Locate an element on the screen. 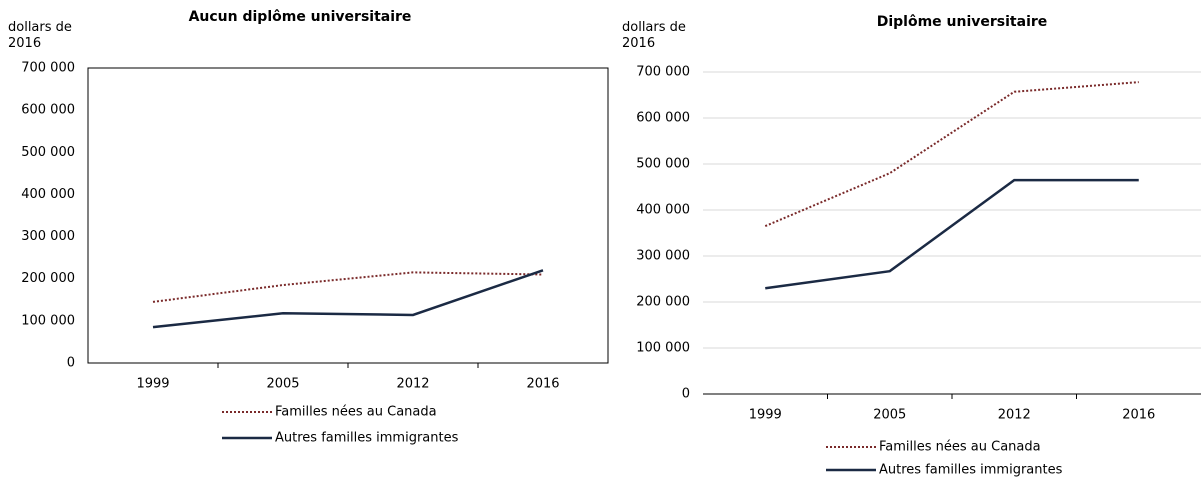 The width and height of the screenshot is (1201, 478). chart-title: Diplôme universitaire is located at coordinates (962, 22).